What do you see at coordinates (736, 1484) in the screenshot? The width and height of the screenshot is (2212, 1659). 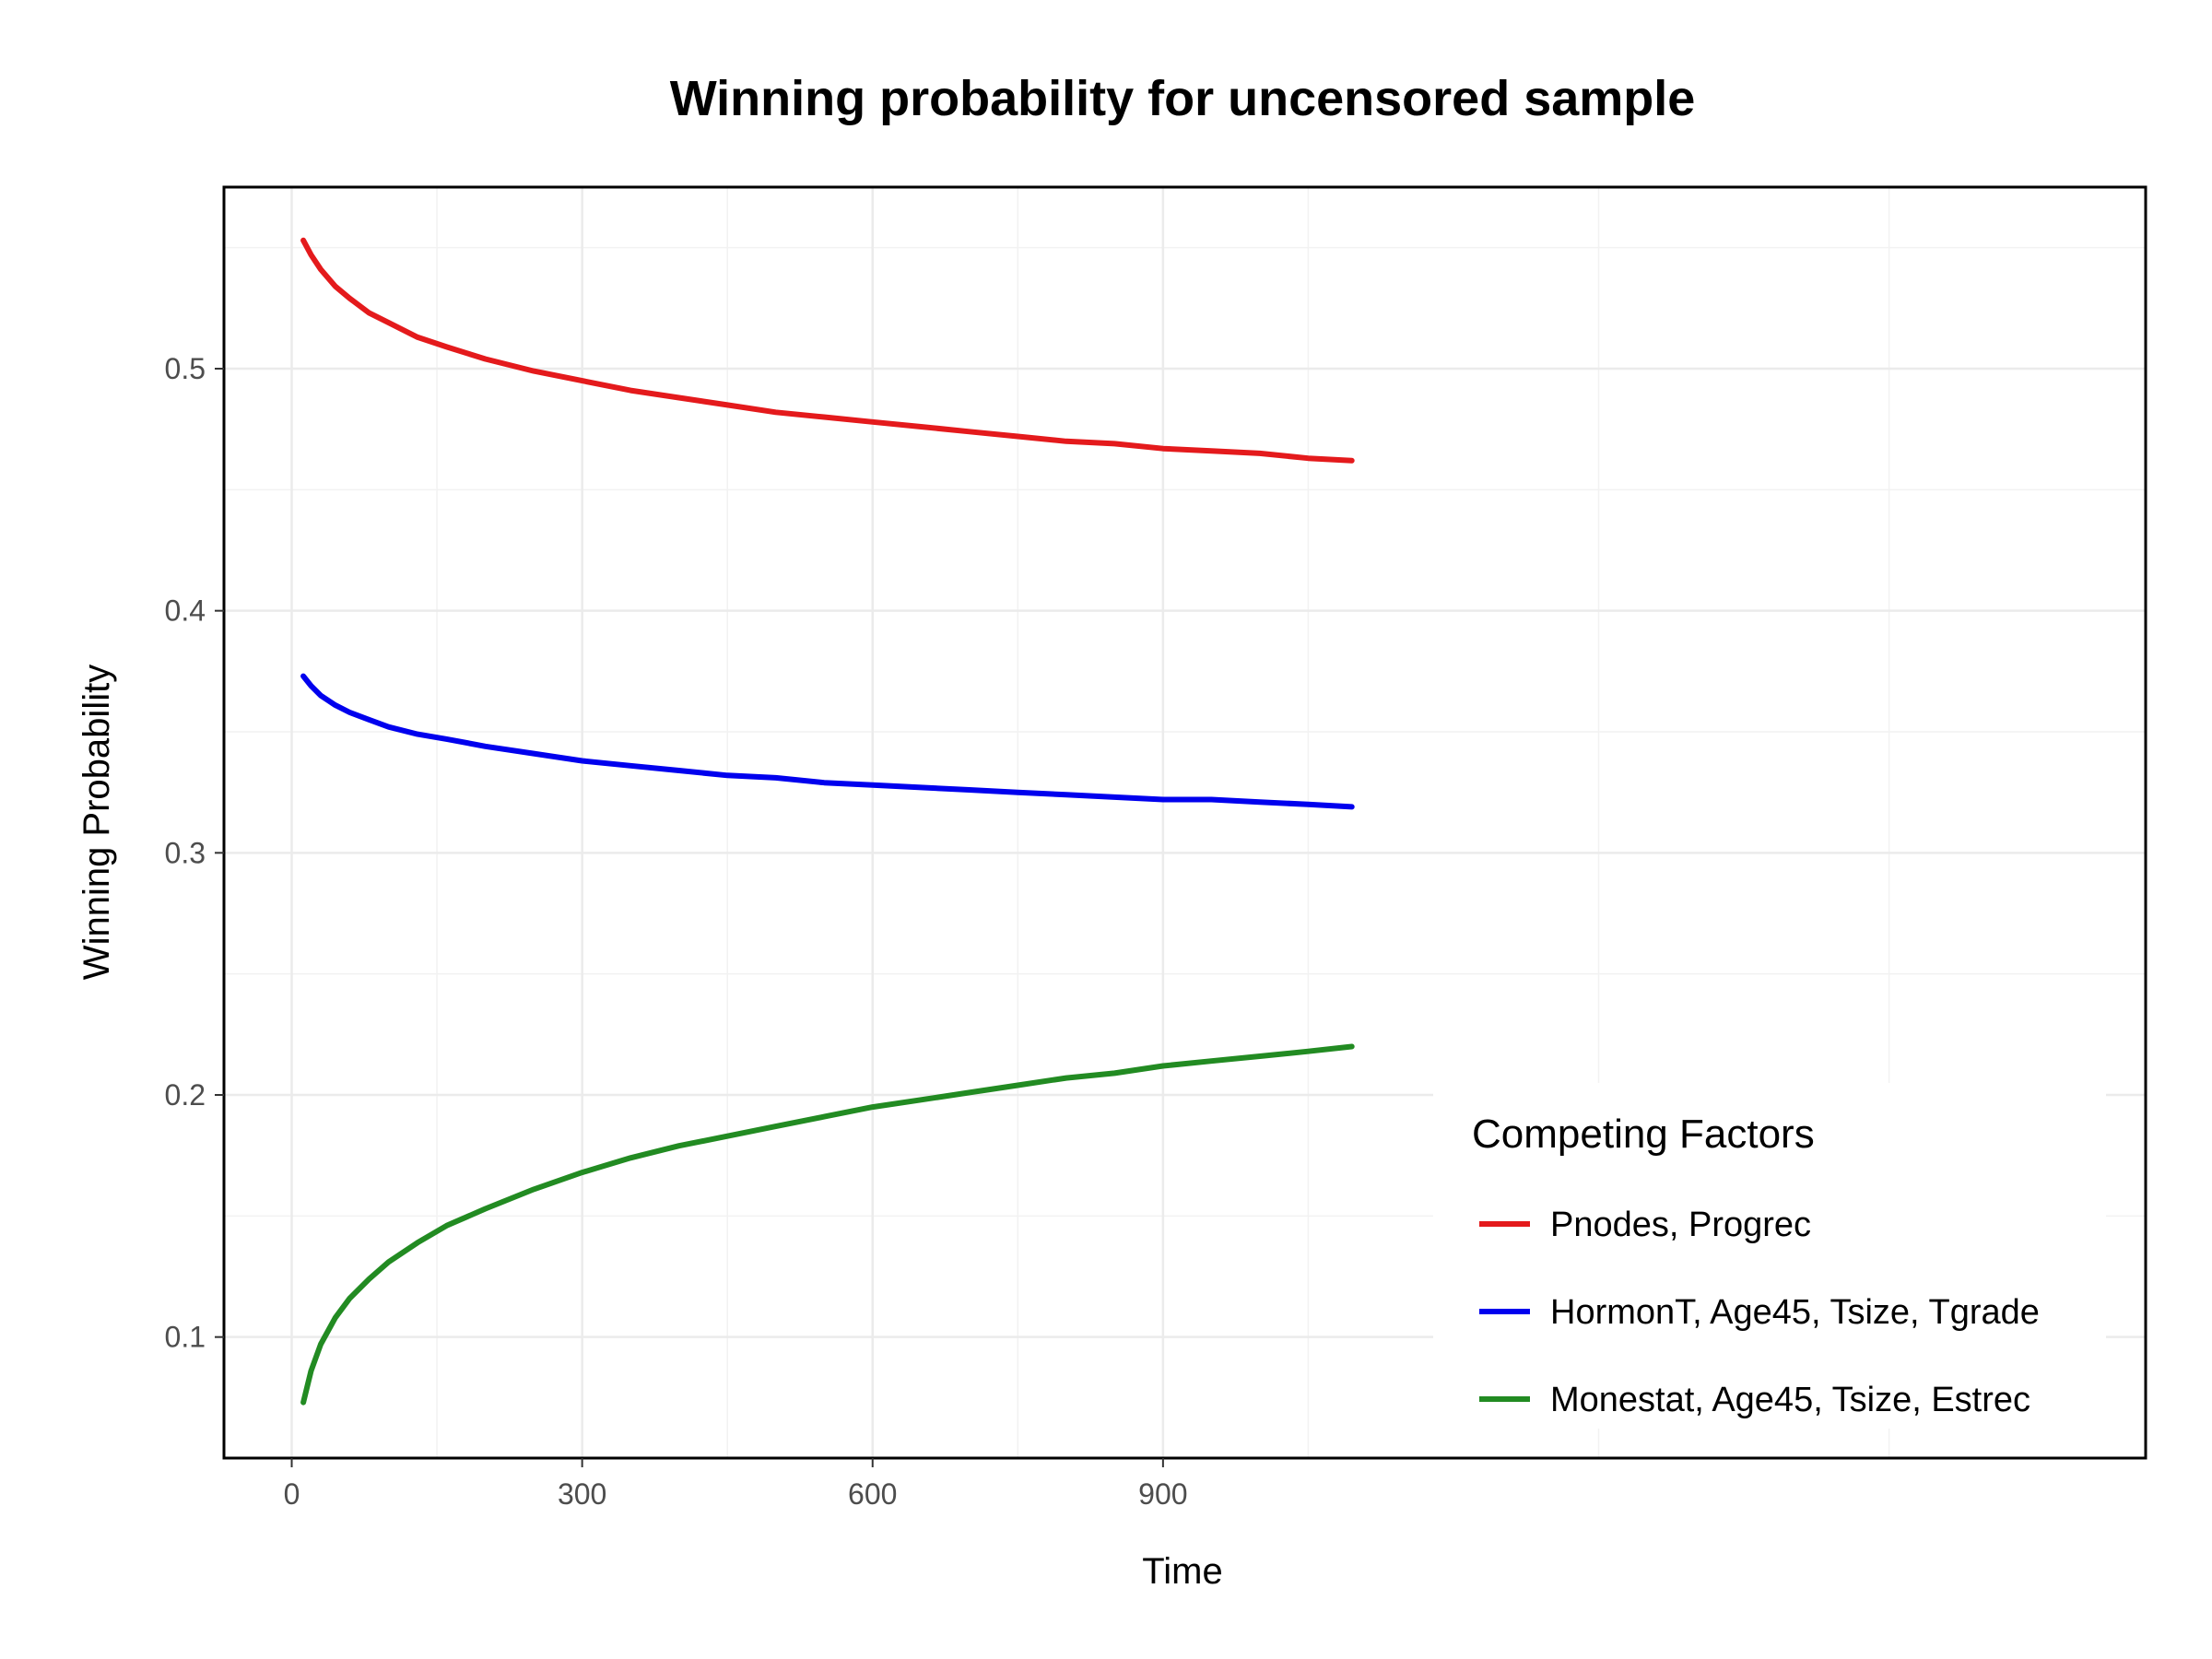 I see `x-axis-ticks: 0 300 600 900` at bounding box center [736, 1484].